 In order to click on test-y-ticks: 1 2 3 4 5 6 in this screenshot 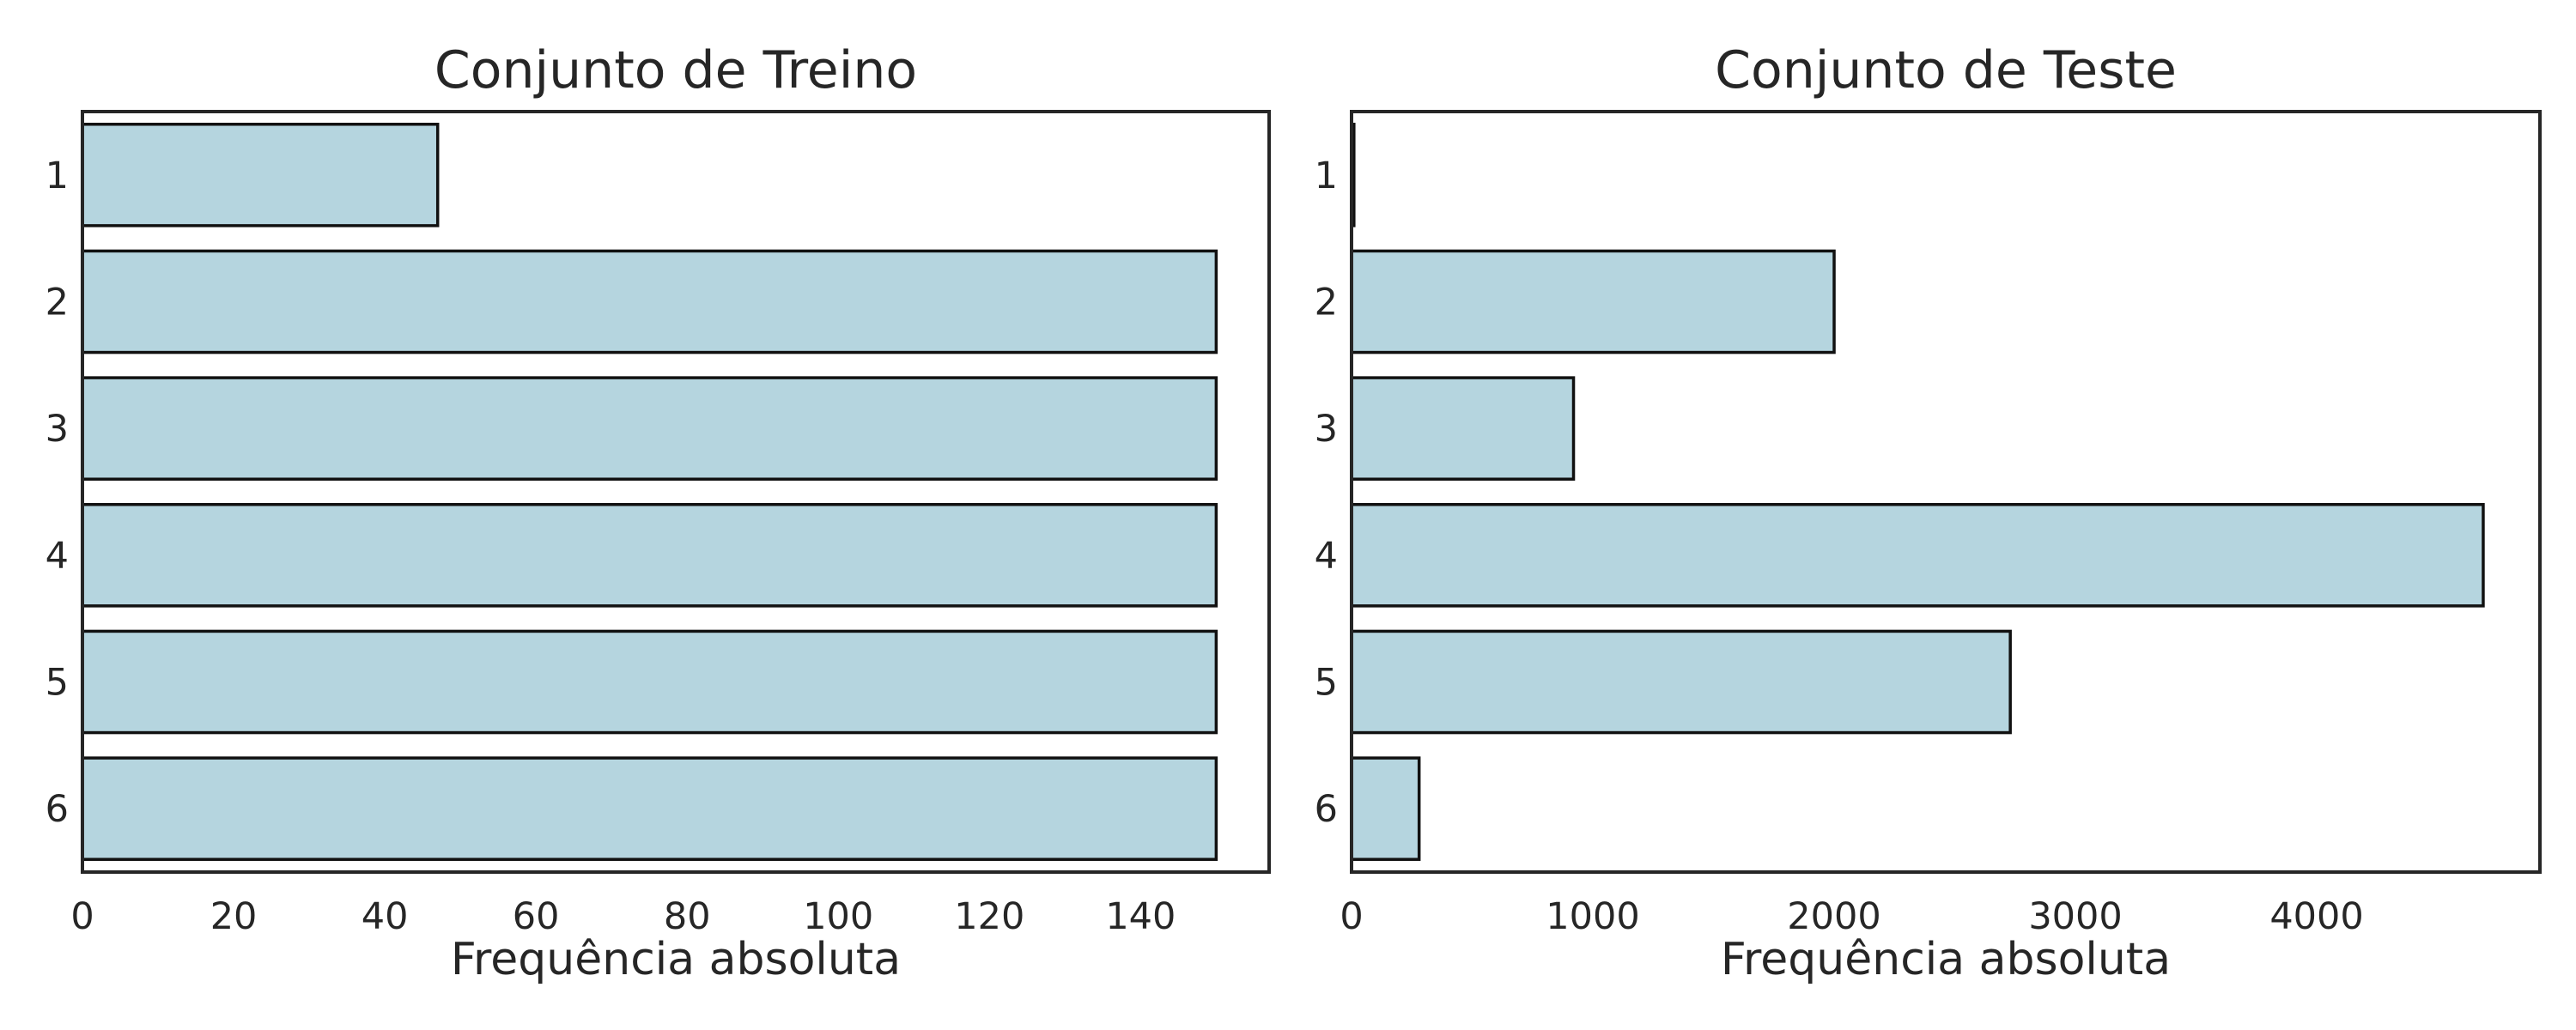, I will do `click(1327, 492)`.